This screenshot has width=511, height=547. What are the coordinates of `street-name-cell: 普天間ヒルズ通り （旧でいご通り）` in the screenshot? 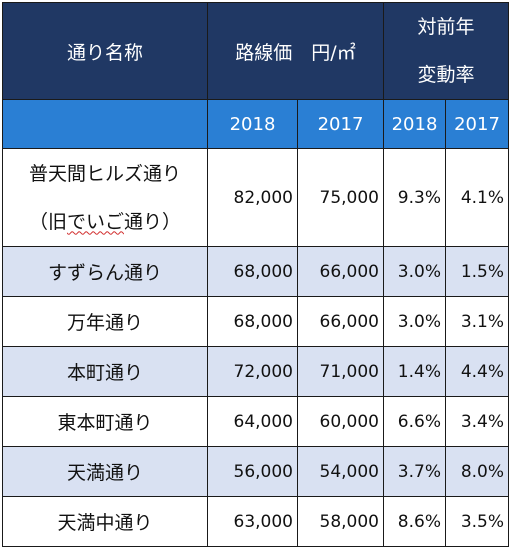 It's located at (105, 197).